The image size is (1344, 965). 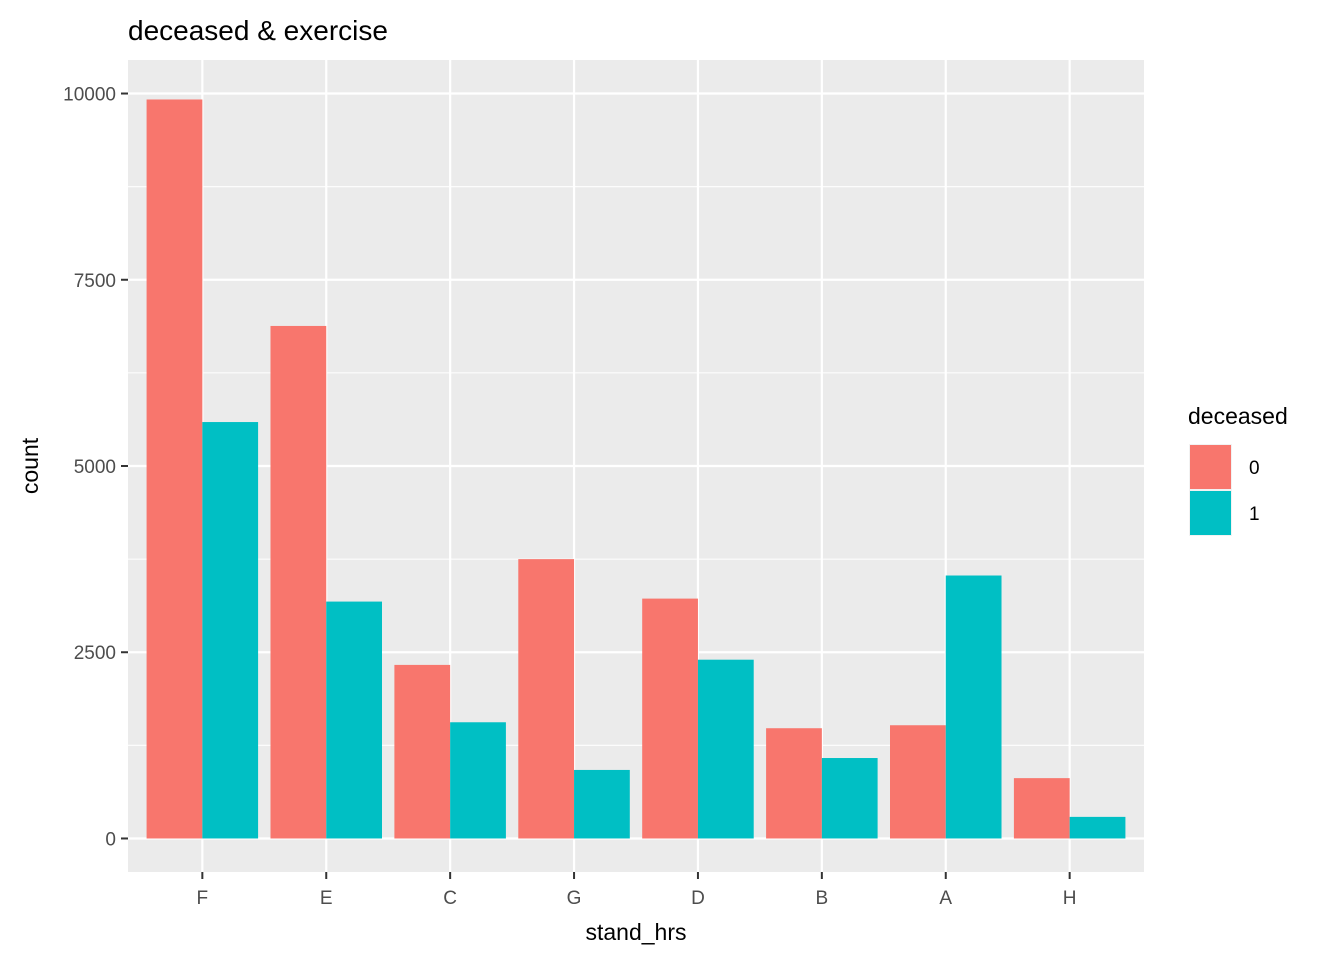 I want to click on x-tick-label: F, so click(x=203, y=898).